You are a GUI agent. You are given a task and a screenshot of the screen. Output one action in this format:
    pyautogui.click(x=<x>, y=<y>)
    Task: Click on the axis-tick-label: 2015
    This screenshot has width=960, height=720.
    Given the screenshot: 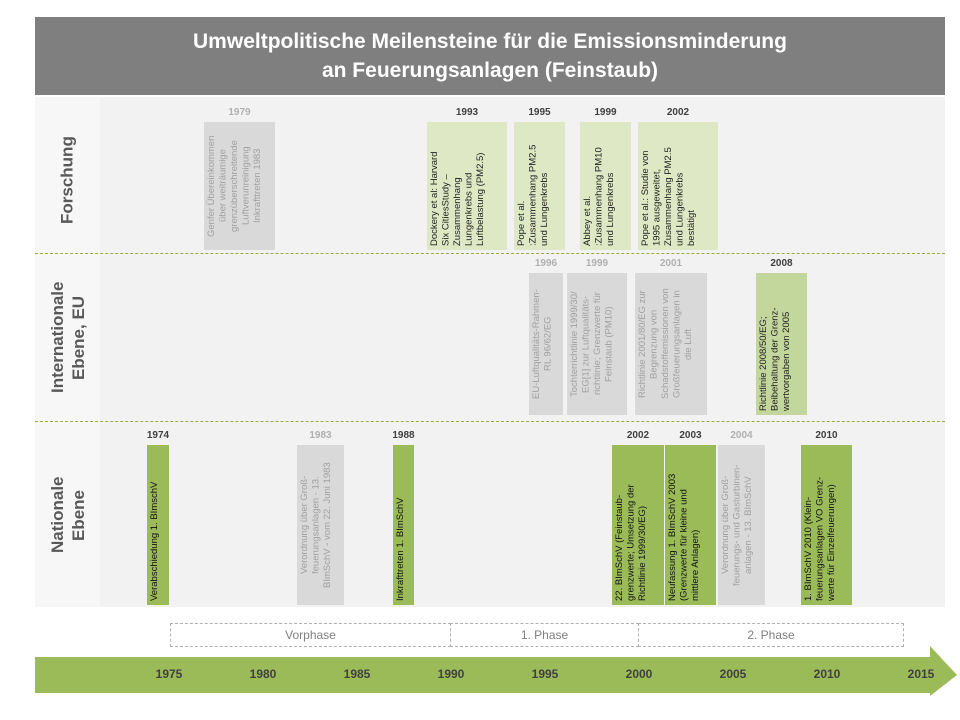 What is the action you would take?
    pyautogui.click(x=921, y=674)
    